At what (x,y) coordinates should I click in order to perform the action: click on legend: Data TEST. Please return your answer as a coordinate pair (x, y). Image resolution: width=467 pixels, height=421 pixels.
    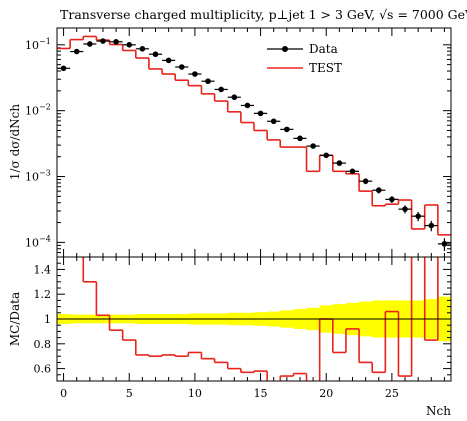
    Looking at the image, I should click on (304, 58).